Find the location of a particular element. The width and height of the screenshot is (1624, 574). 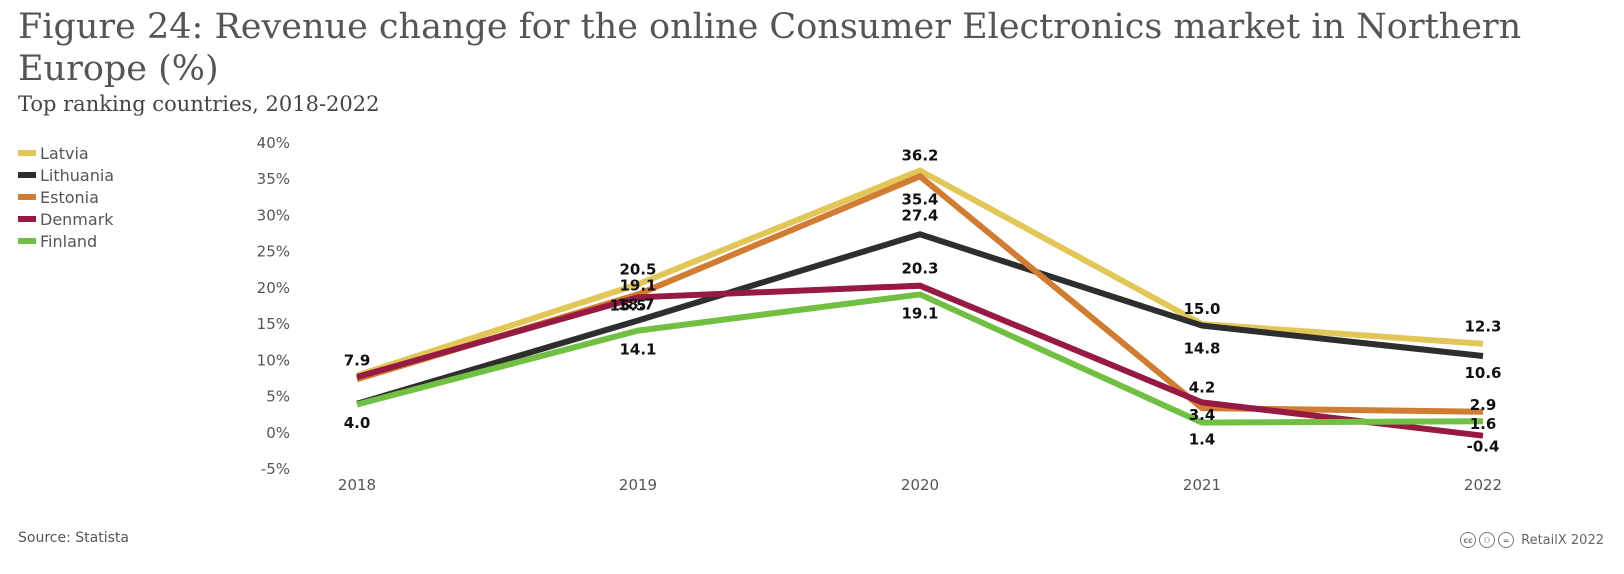

y-tick-label: 20% is located at coordinates (273, 288).